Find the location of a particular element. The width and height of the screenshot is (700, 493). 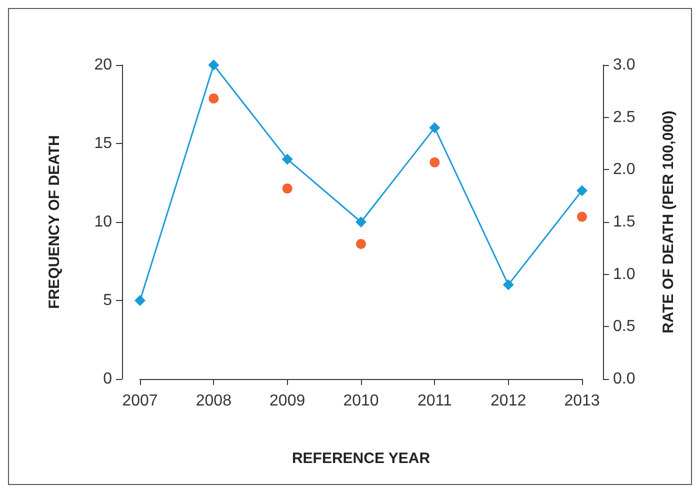

y-tick-label: 0 is located at coordinates (107, 379).